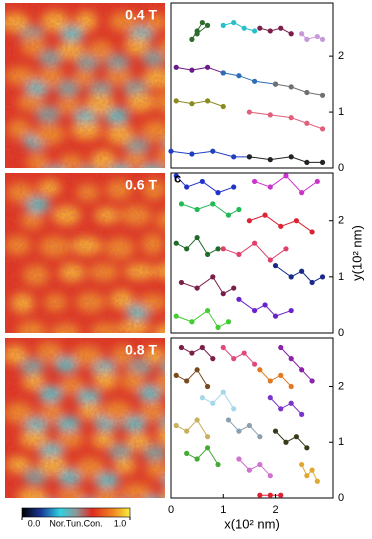 This screenshot has height=539, width=372. What do you see at coordinates (76, 512) in the screenshot?
I see `colorbar` at bounding box center [76, 512].